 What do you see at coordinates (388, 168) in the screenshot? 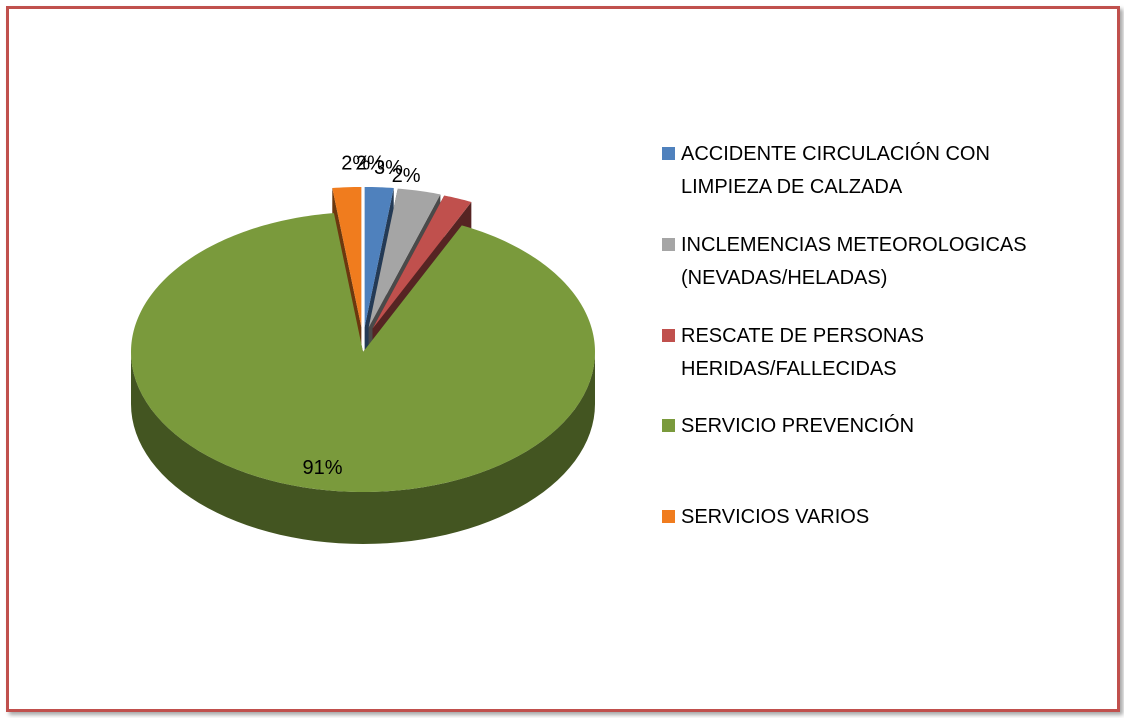
I see `data-label: 3%` at bounding box center [388, 168].